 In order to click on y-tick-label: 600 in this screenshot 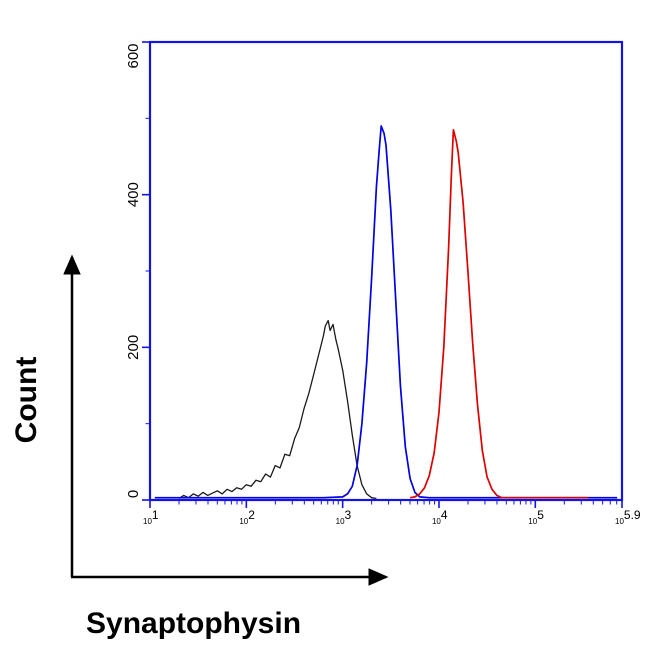, I will do `click(133, 55)`.